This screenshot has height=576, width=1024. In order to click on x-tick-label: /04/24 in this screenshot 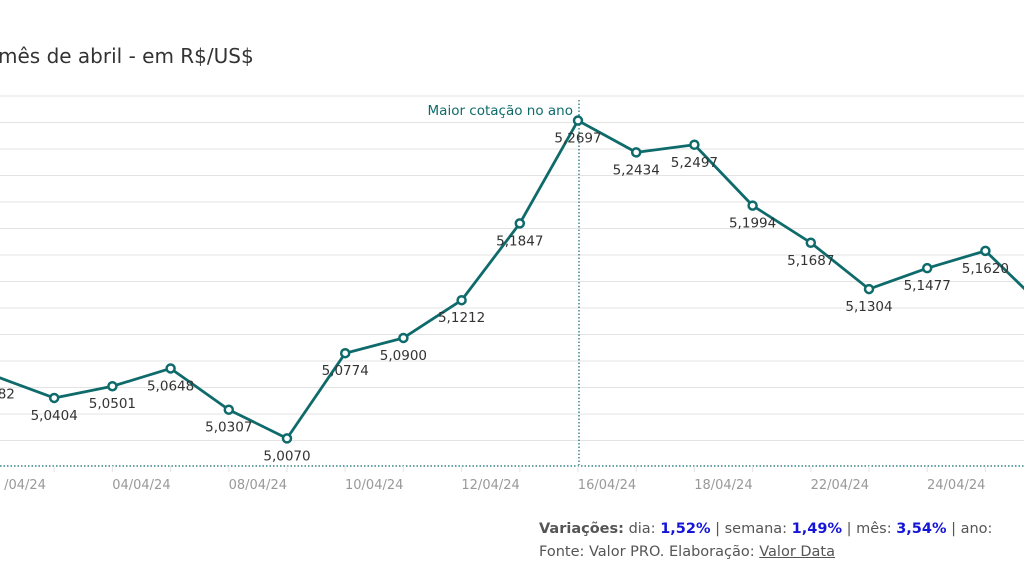, I will do `click(25, 485)`.